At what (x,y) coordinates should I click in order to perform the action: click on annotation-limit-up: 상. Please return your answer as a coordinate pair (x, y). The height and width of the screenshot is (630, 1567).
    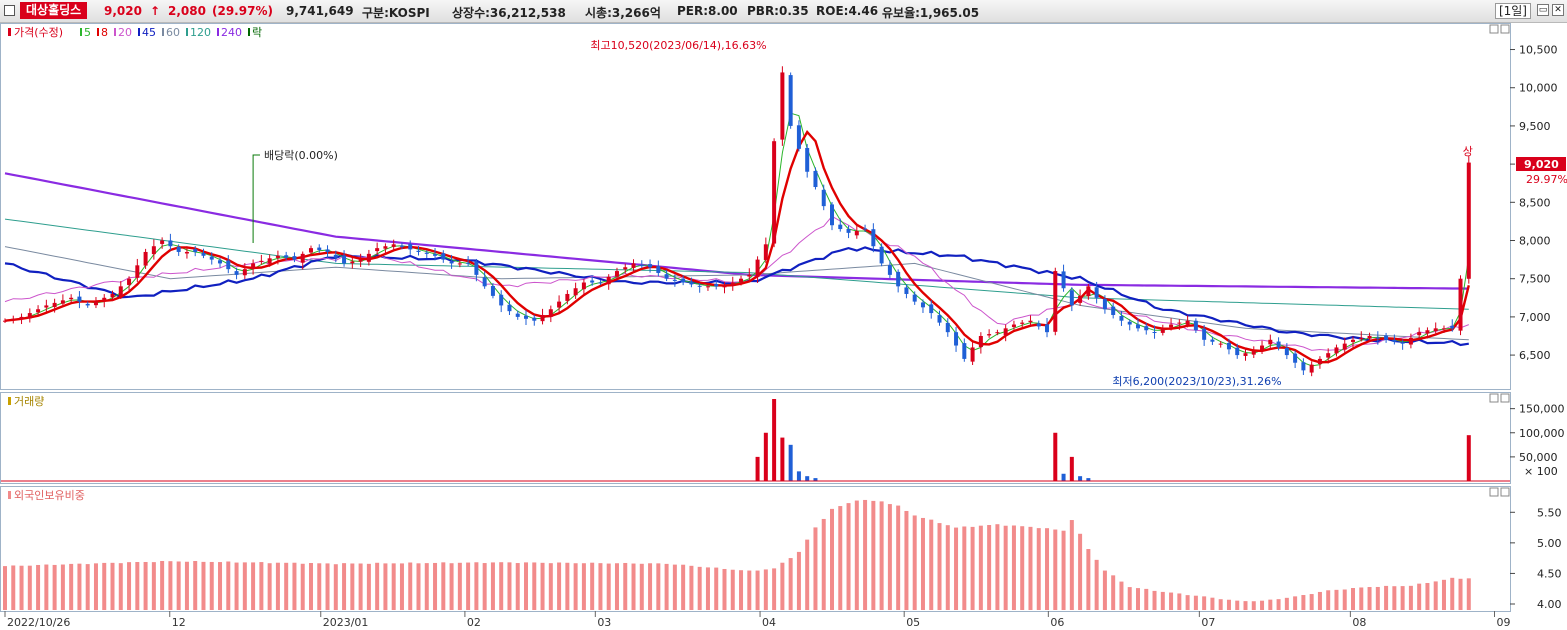
    Looking at the image, I should click on (1468, 151).